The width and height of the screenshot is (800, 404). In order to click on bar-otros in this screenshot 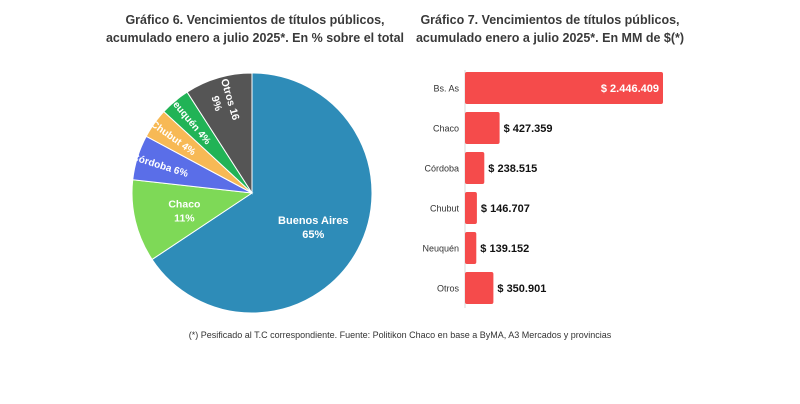, I will do `click(479, 288)`.